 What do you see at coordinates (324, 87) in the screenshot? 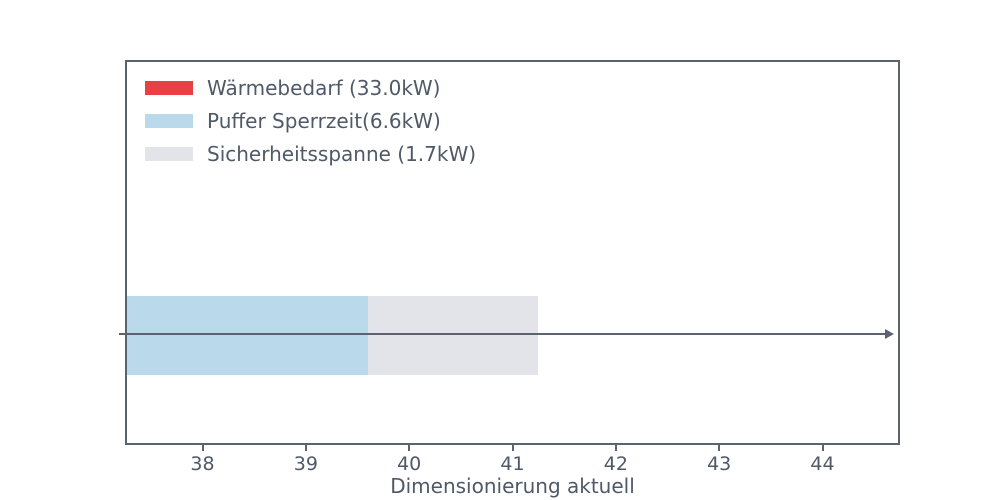
I see `legend-label-waermebedarf: Wärmebedarf (33.0kW)` at bounding box center [324, 87].